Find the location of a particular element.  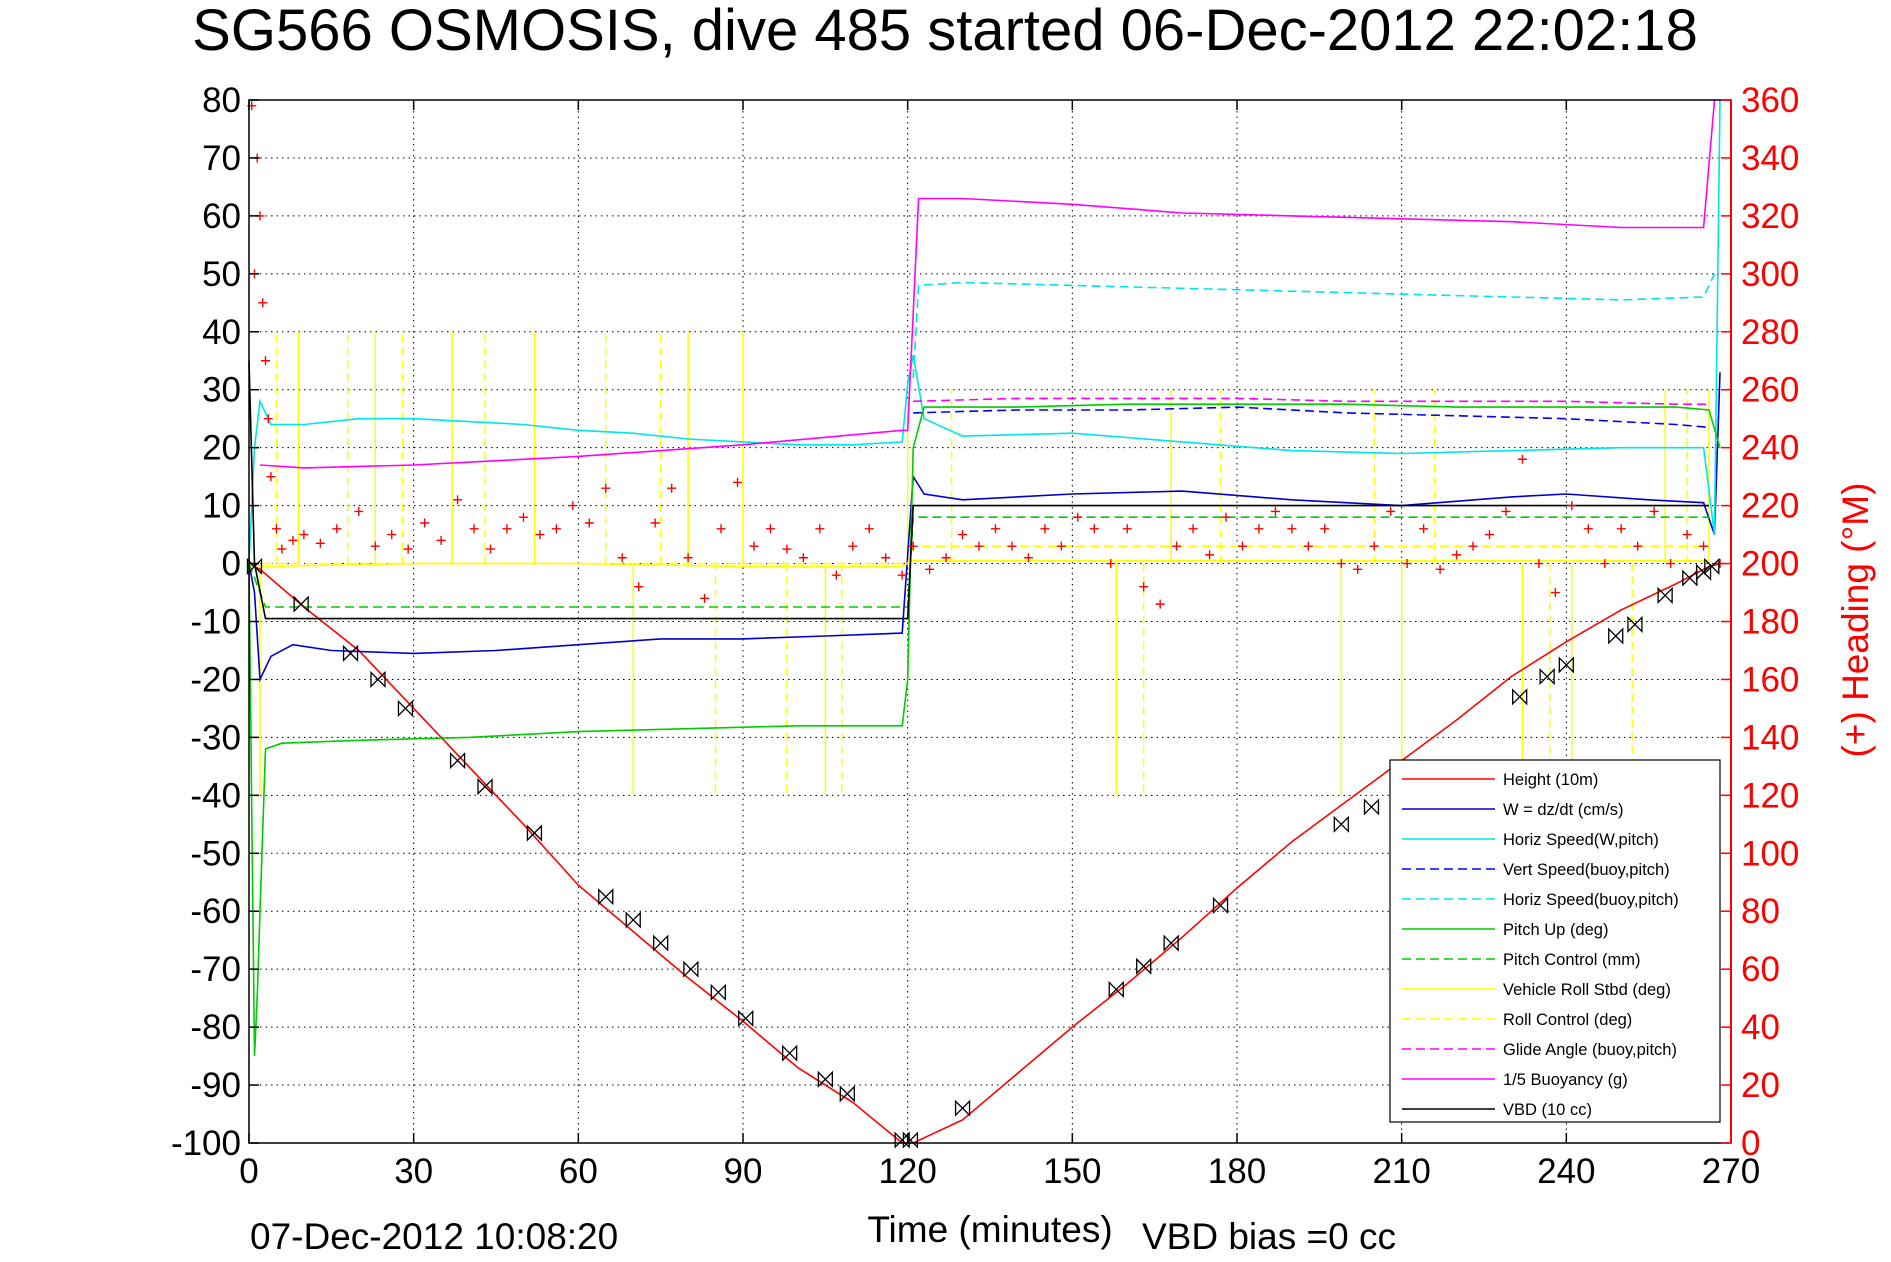

y2-tick-label: 360 is located at coordinates (1770, 100).